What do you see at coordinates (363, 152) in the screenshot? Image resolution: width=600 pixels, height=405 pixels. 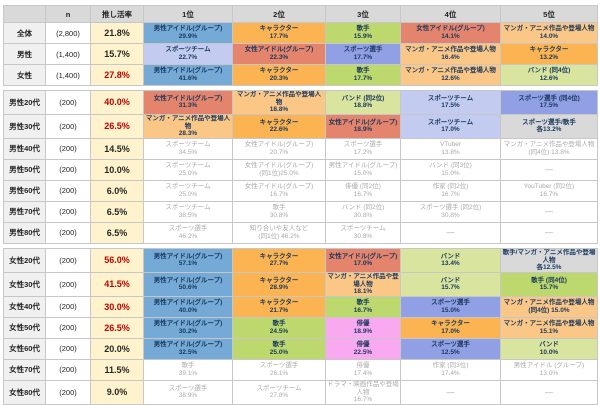 I see `rank-item-value: 17.2%` at bounding box center [363, 152].